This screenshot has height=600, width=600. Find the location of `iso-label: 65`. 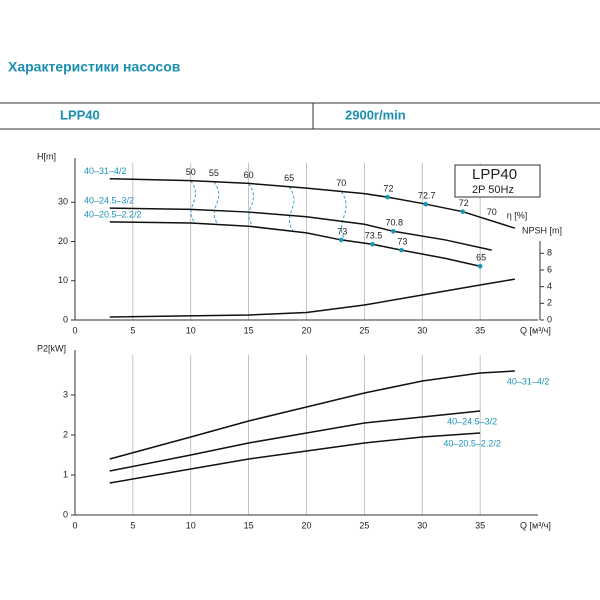

iso-label: 65 is located at coordinates (289, 178).